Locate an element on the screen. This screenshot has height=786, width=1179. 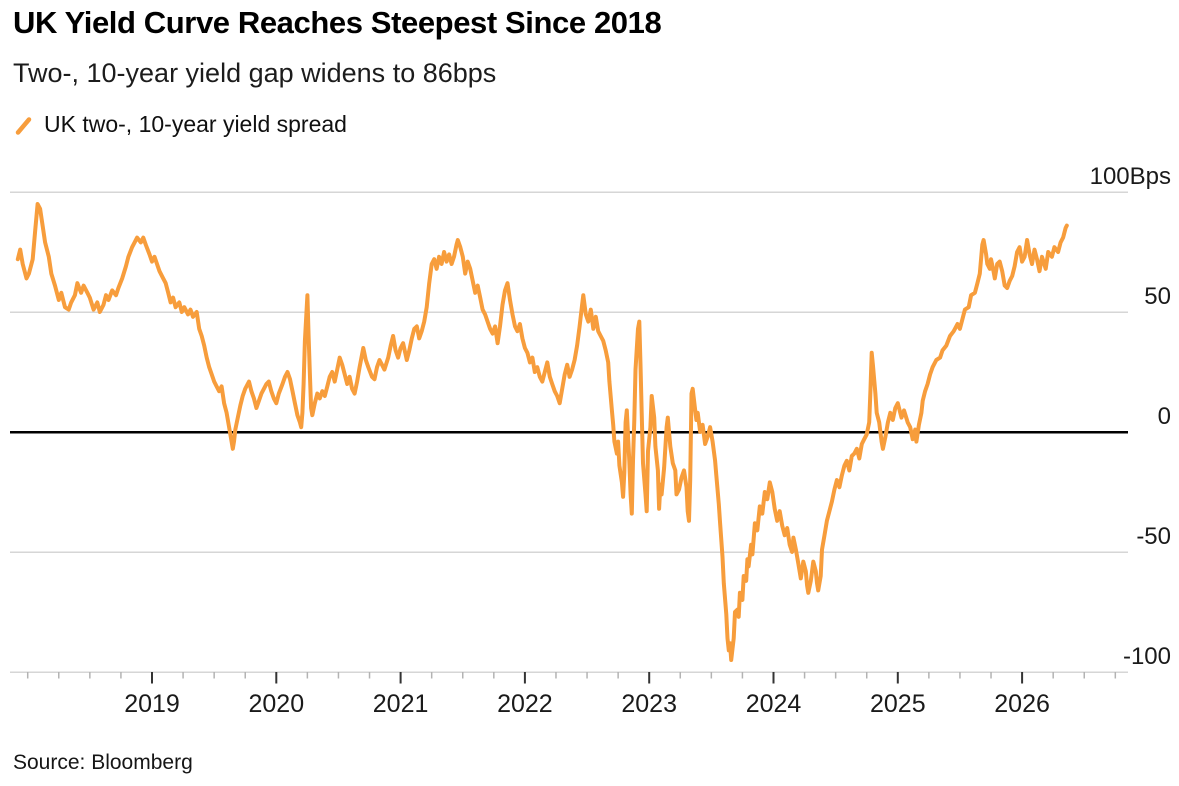
x-tick-label: 2023 is located at coordinates (649, 704).